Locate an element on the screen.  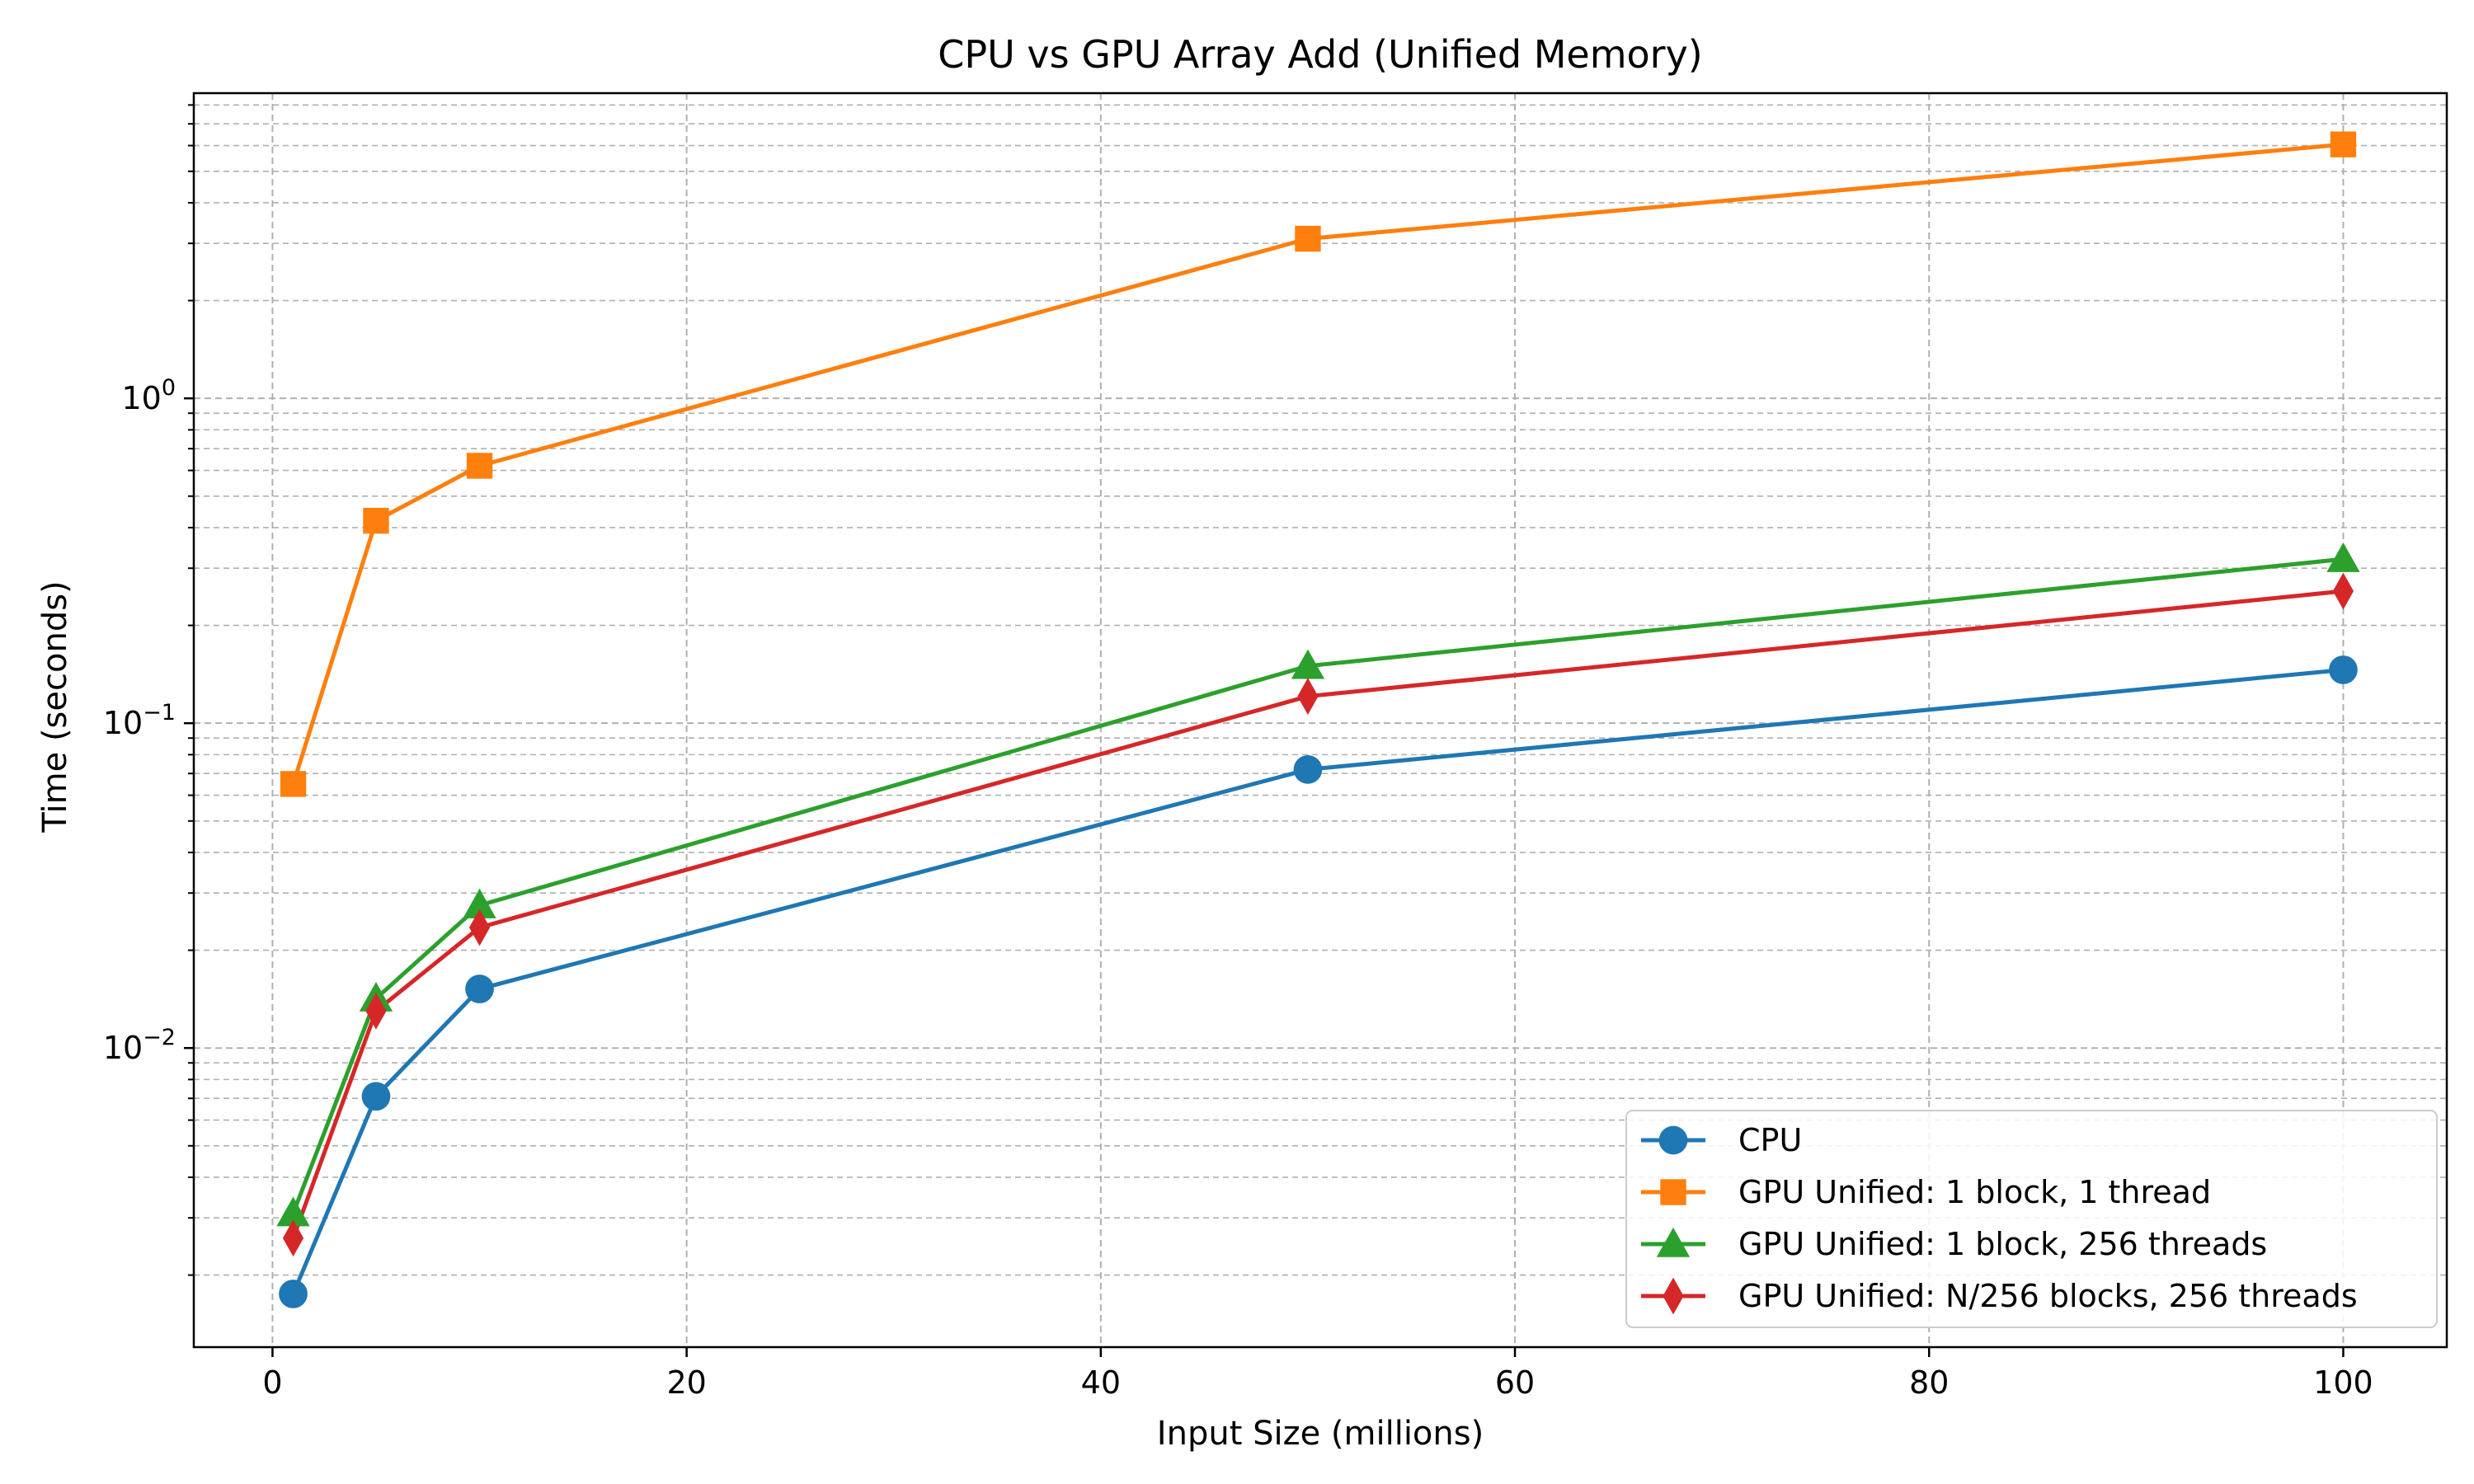
x-tick-label: 0 is located at coordinates (272, 1382).